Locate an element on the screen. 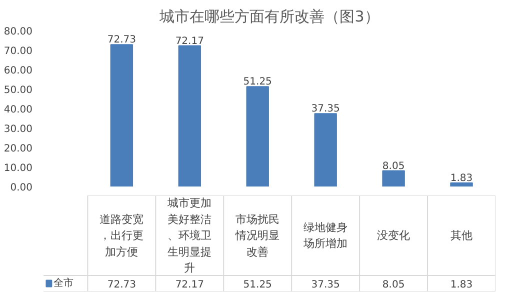  x-tick-label: 绿地健身场所增加 is located at coordinates (325, 235).